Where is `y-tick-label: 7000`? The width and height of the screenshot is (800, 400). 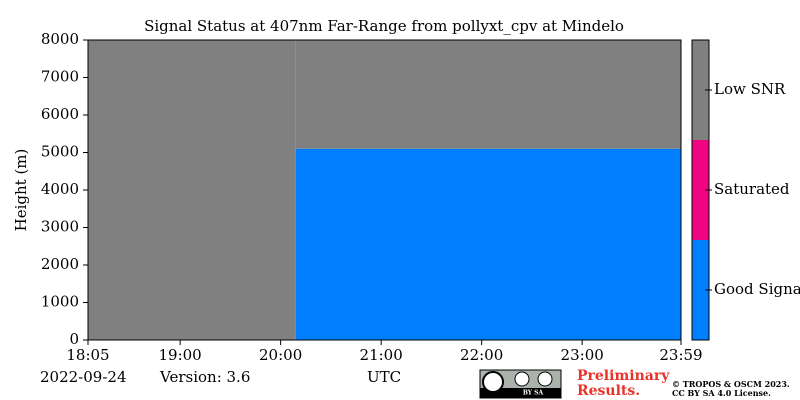
y-tick-label: 7000 is located at coordinates (60, 77).